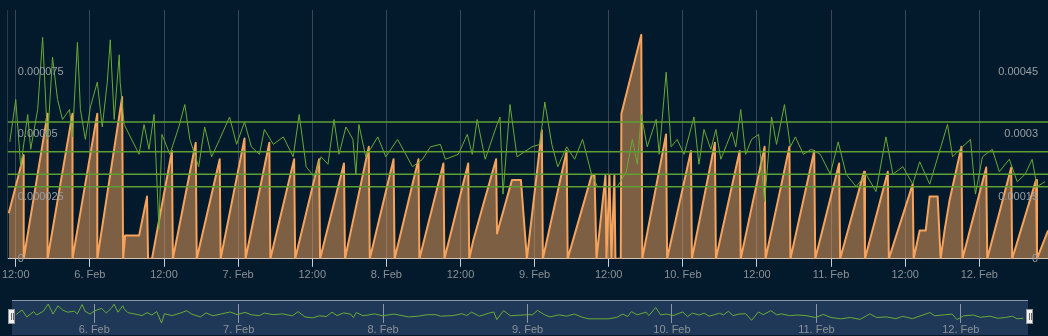 Image resolution: width=1048 pixels, height=336 pixels. Describe the element at coordinates (1021, 133) in the screenshot. I see `y2-tick-label: 0.0003` at that location.